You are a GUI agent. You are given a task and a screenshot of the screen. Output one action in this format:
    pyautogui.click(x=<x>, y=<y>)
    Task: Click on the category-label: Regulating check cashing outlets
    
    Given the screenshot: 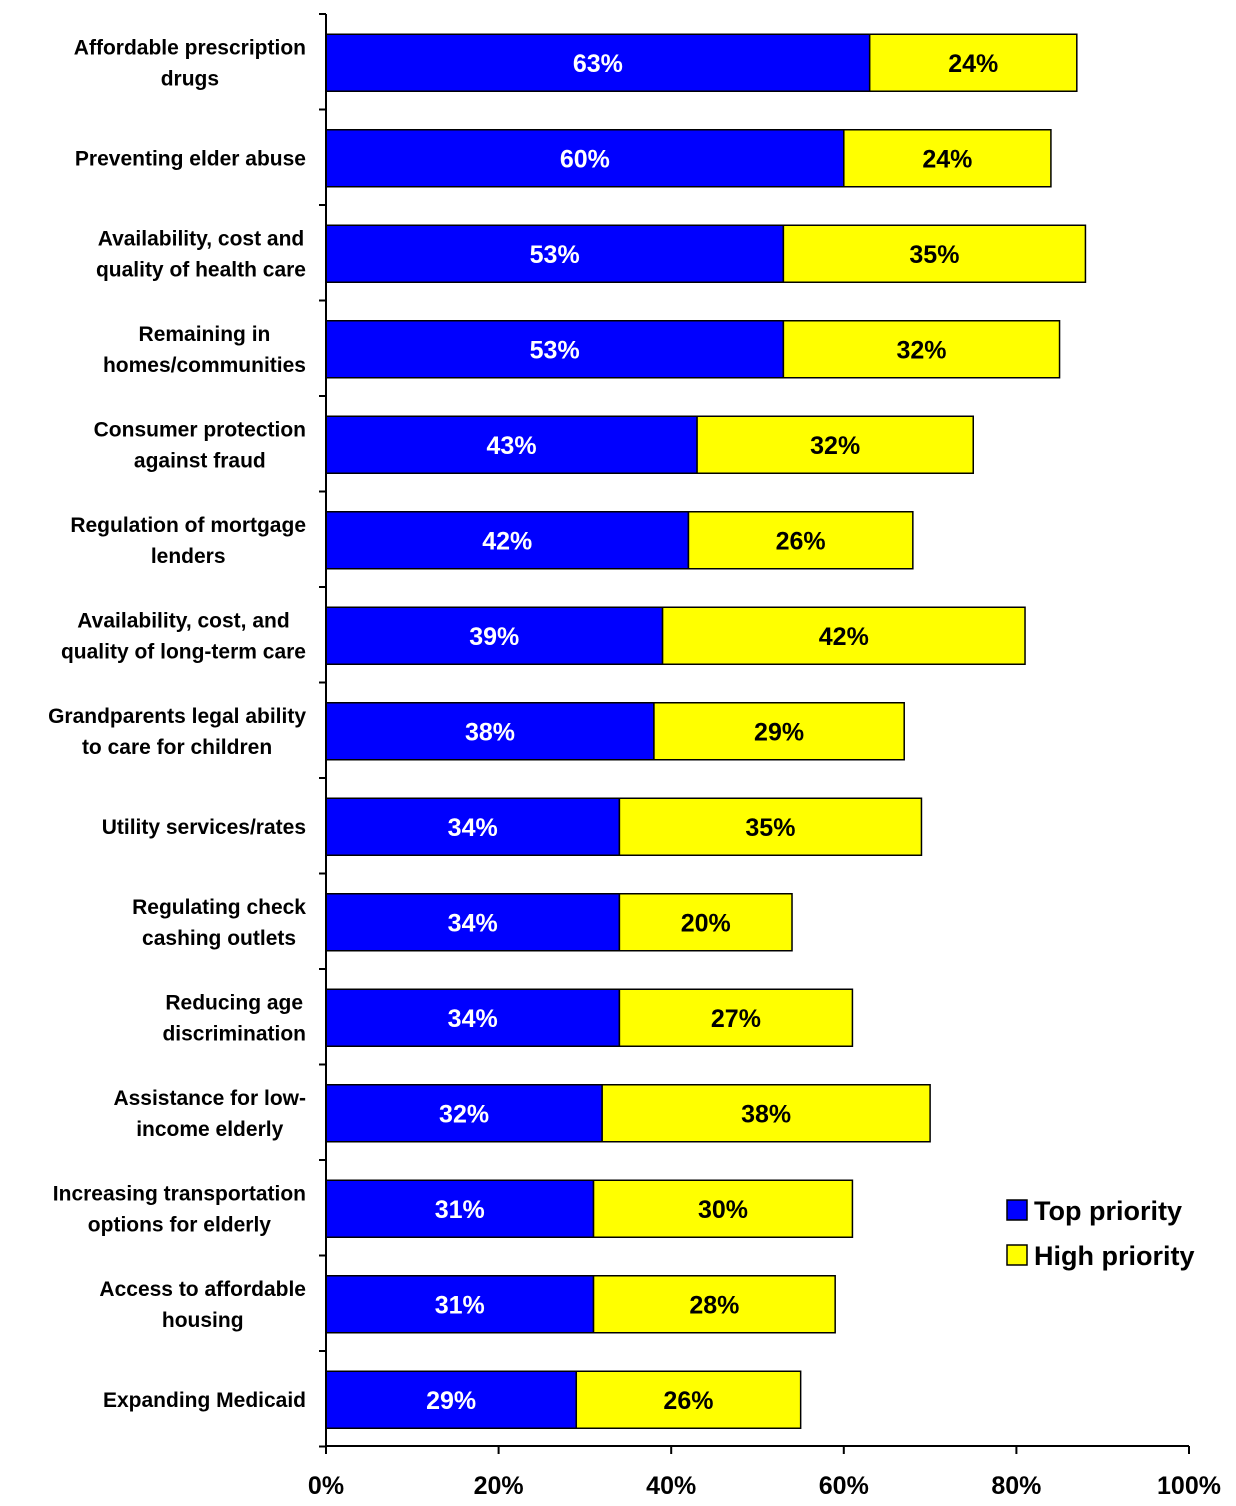 What is the action you would take?
    pyautogui.click(x=219, y=923)
    